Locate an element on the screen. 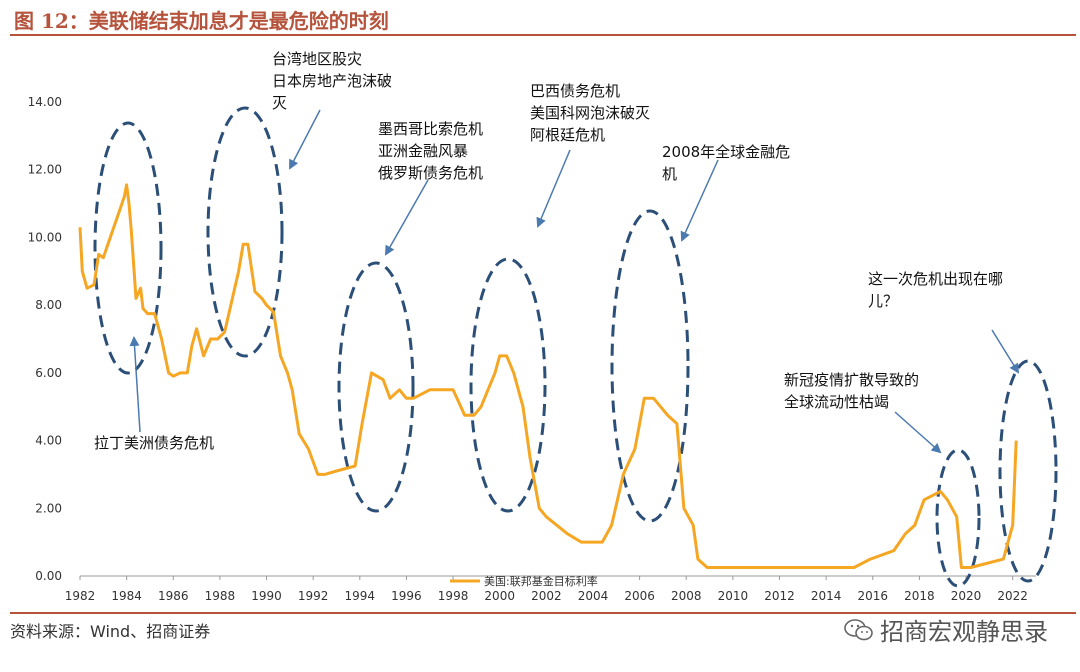  annotation-text: 巴西债务危机美国科网泡沫破灭阿根廷危机 is located at coordinates (590, 113).